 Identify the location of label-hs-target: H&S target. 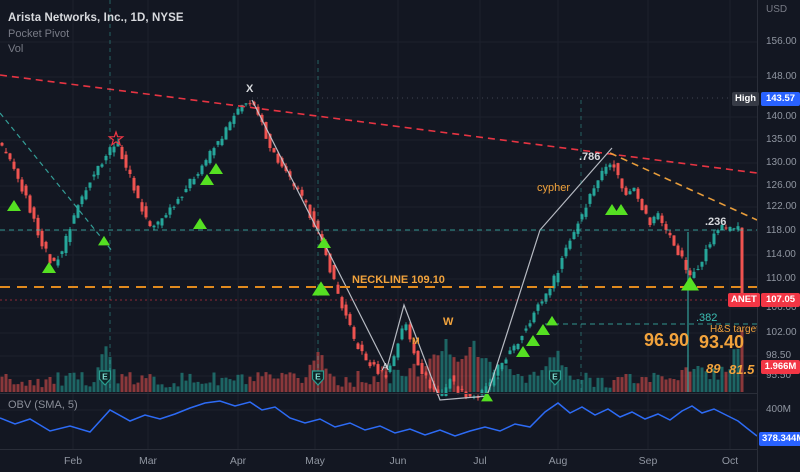
(734, 329).